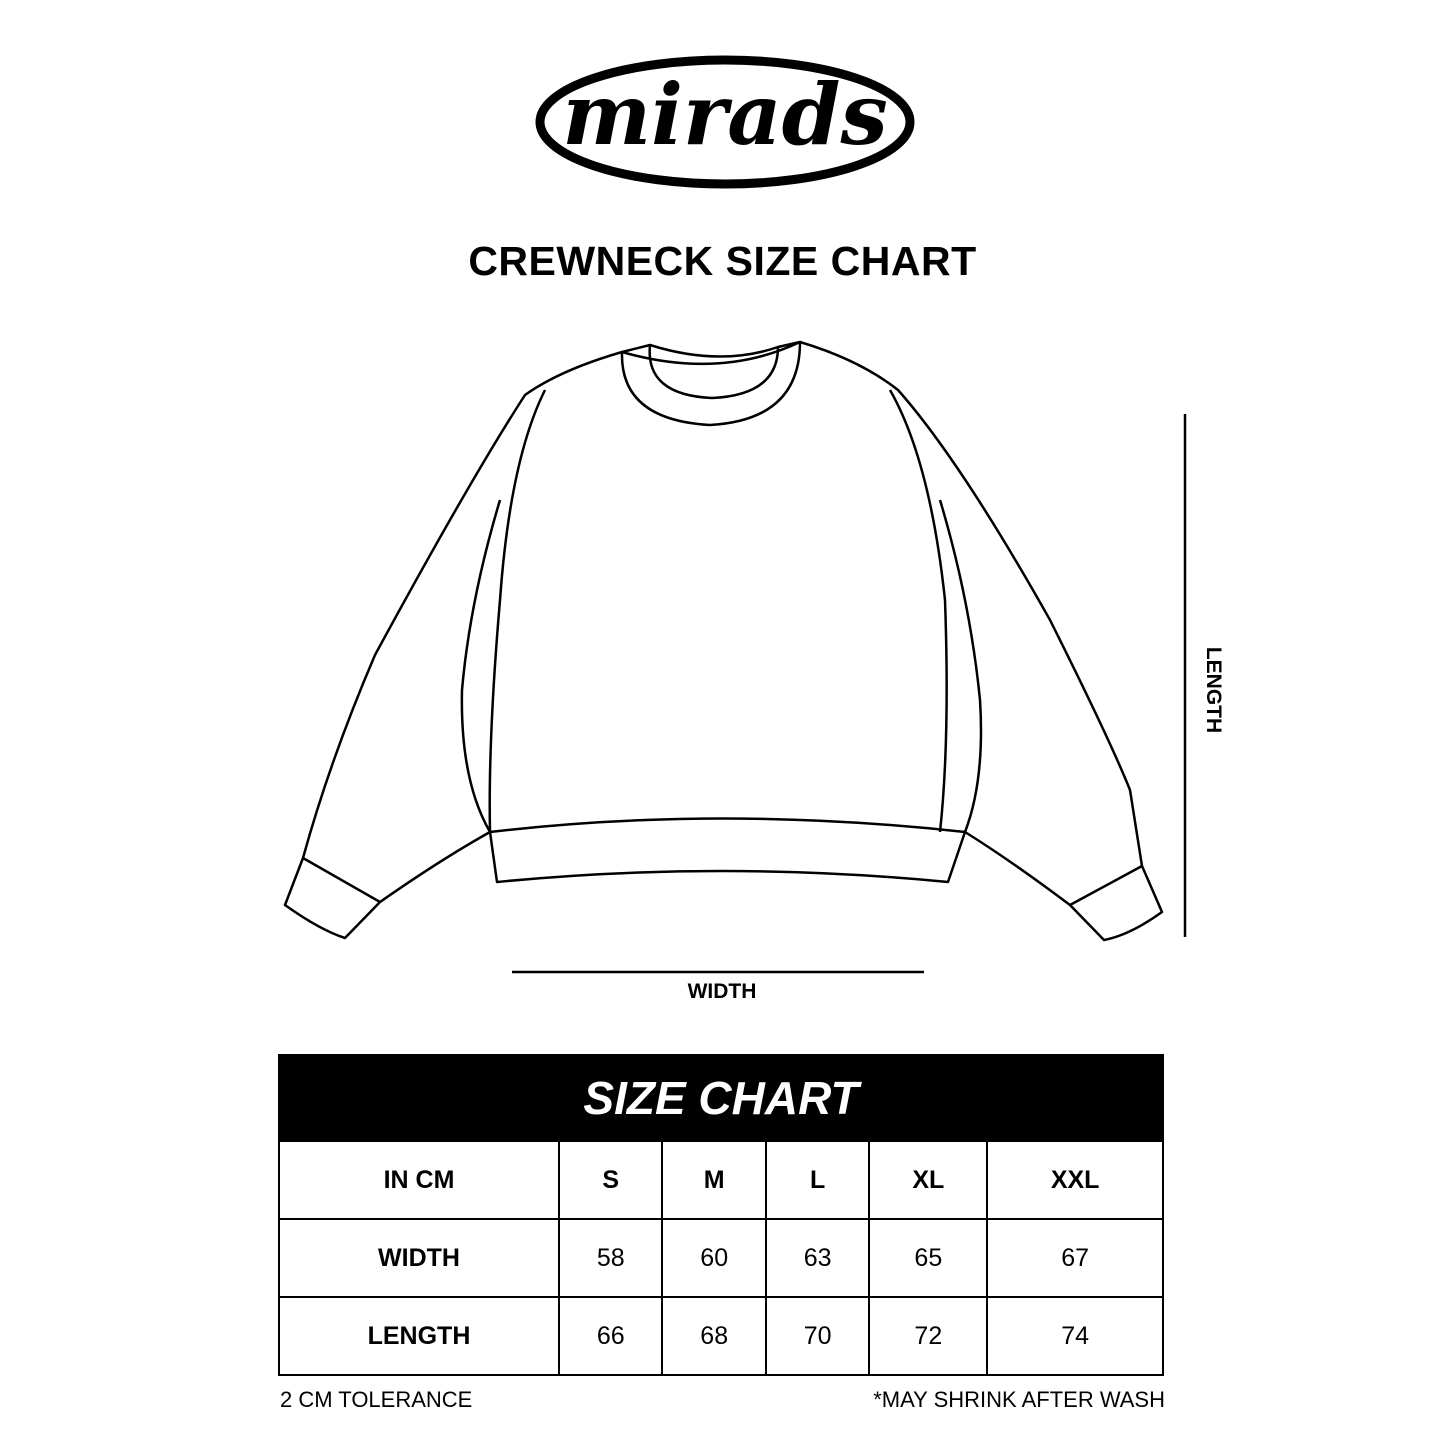 The width and height of the screenshot is (1445, 1445). I want to click on table-row: IN CM S M L XL XXL, so click(721, 1180).